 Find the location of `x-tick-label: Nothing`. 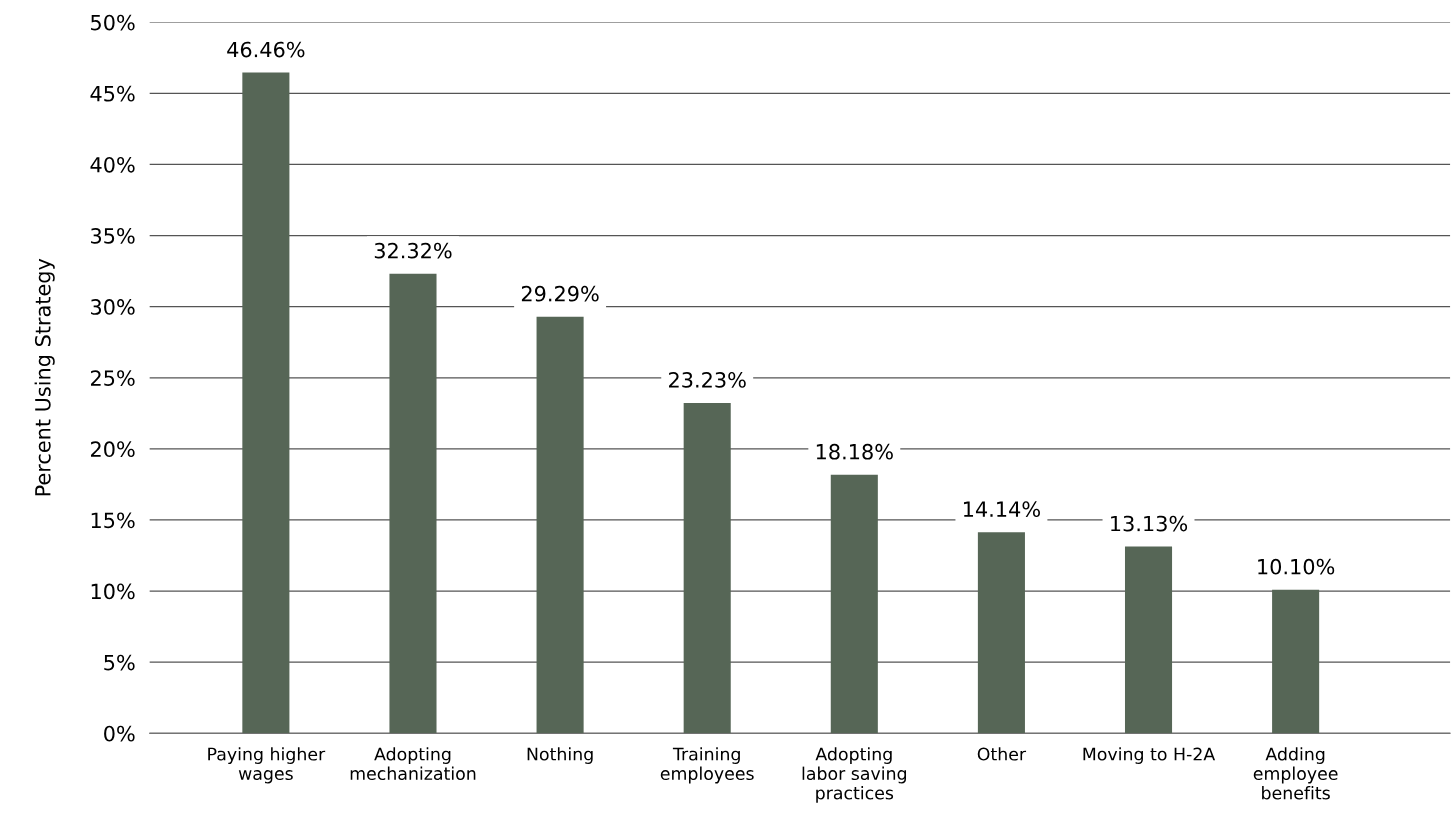

x-tick-label: Nothing is located at coordinates (560, 755).